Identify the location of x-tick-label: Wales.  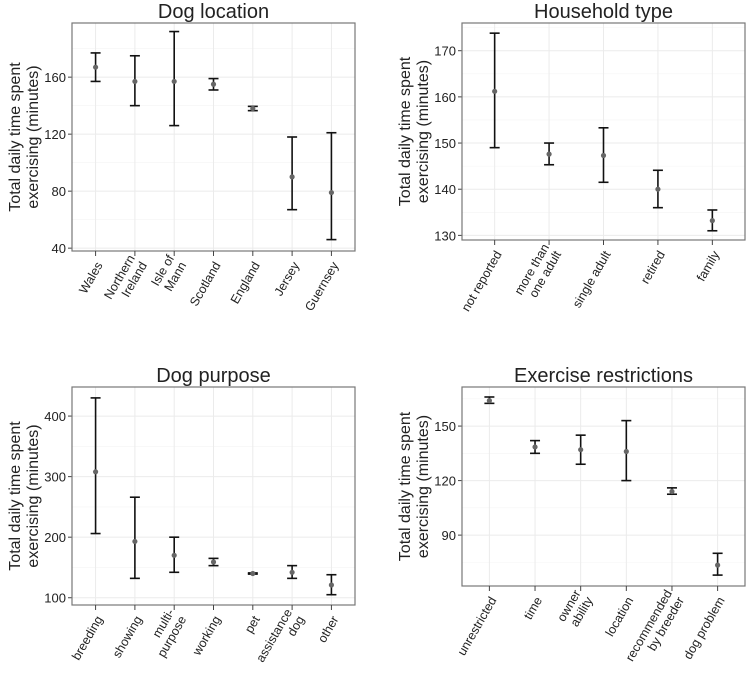
(90, 278).